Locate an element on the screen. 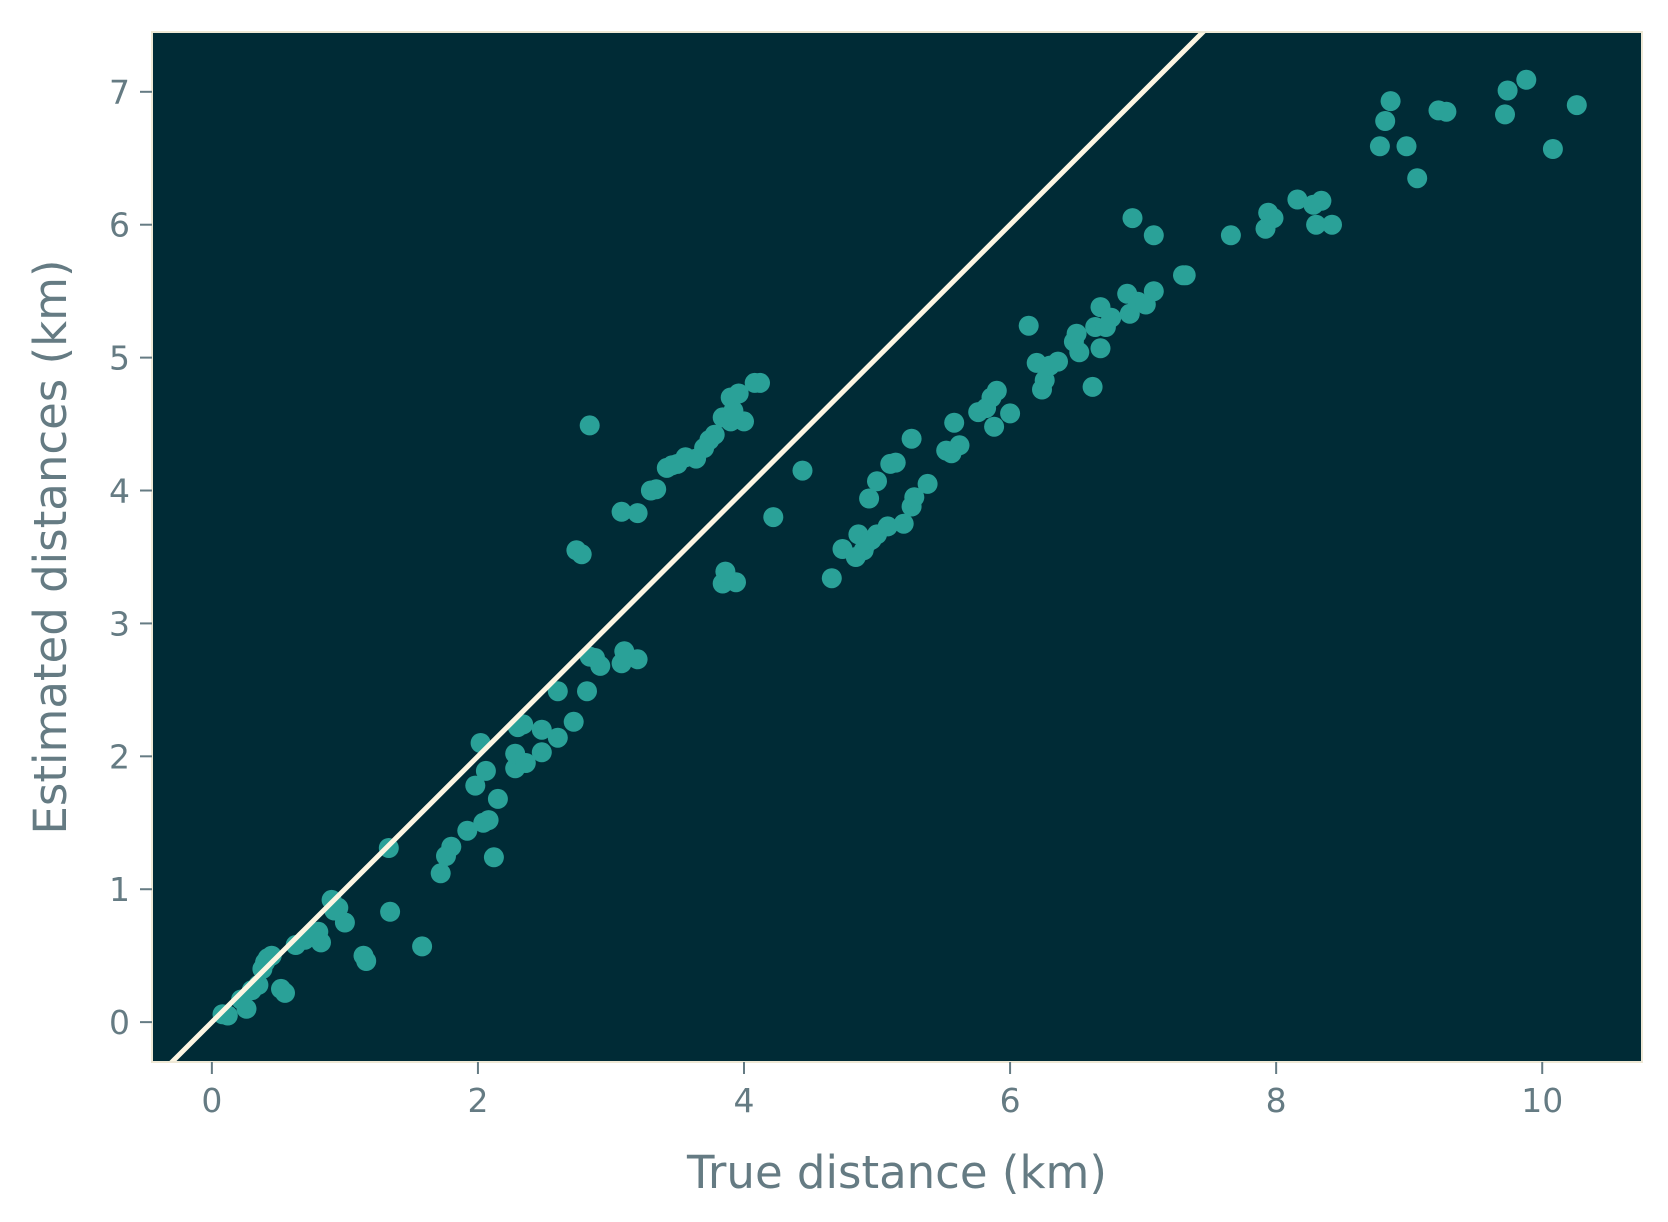  y-tick-label: 1 is located at coordinates (119, 889).